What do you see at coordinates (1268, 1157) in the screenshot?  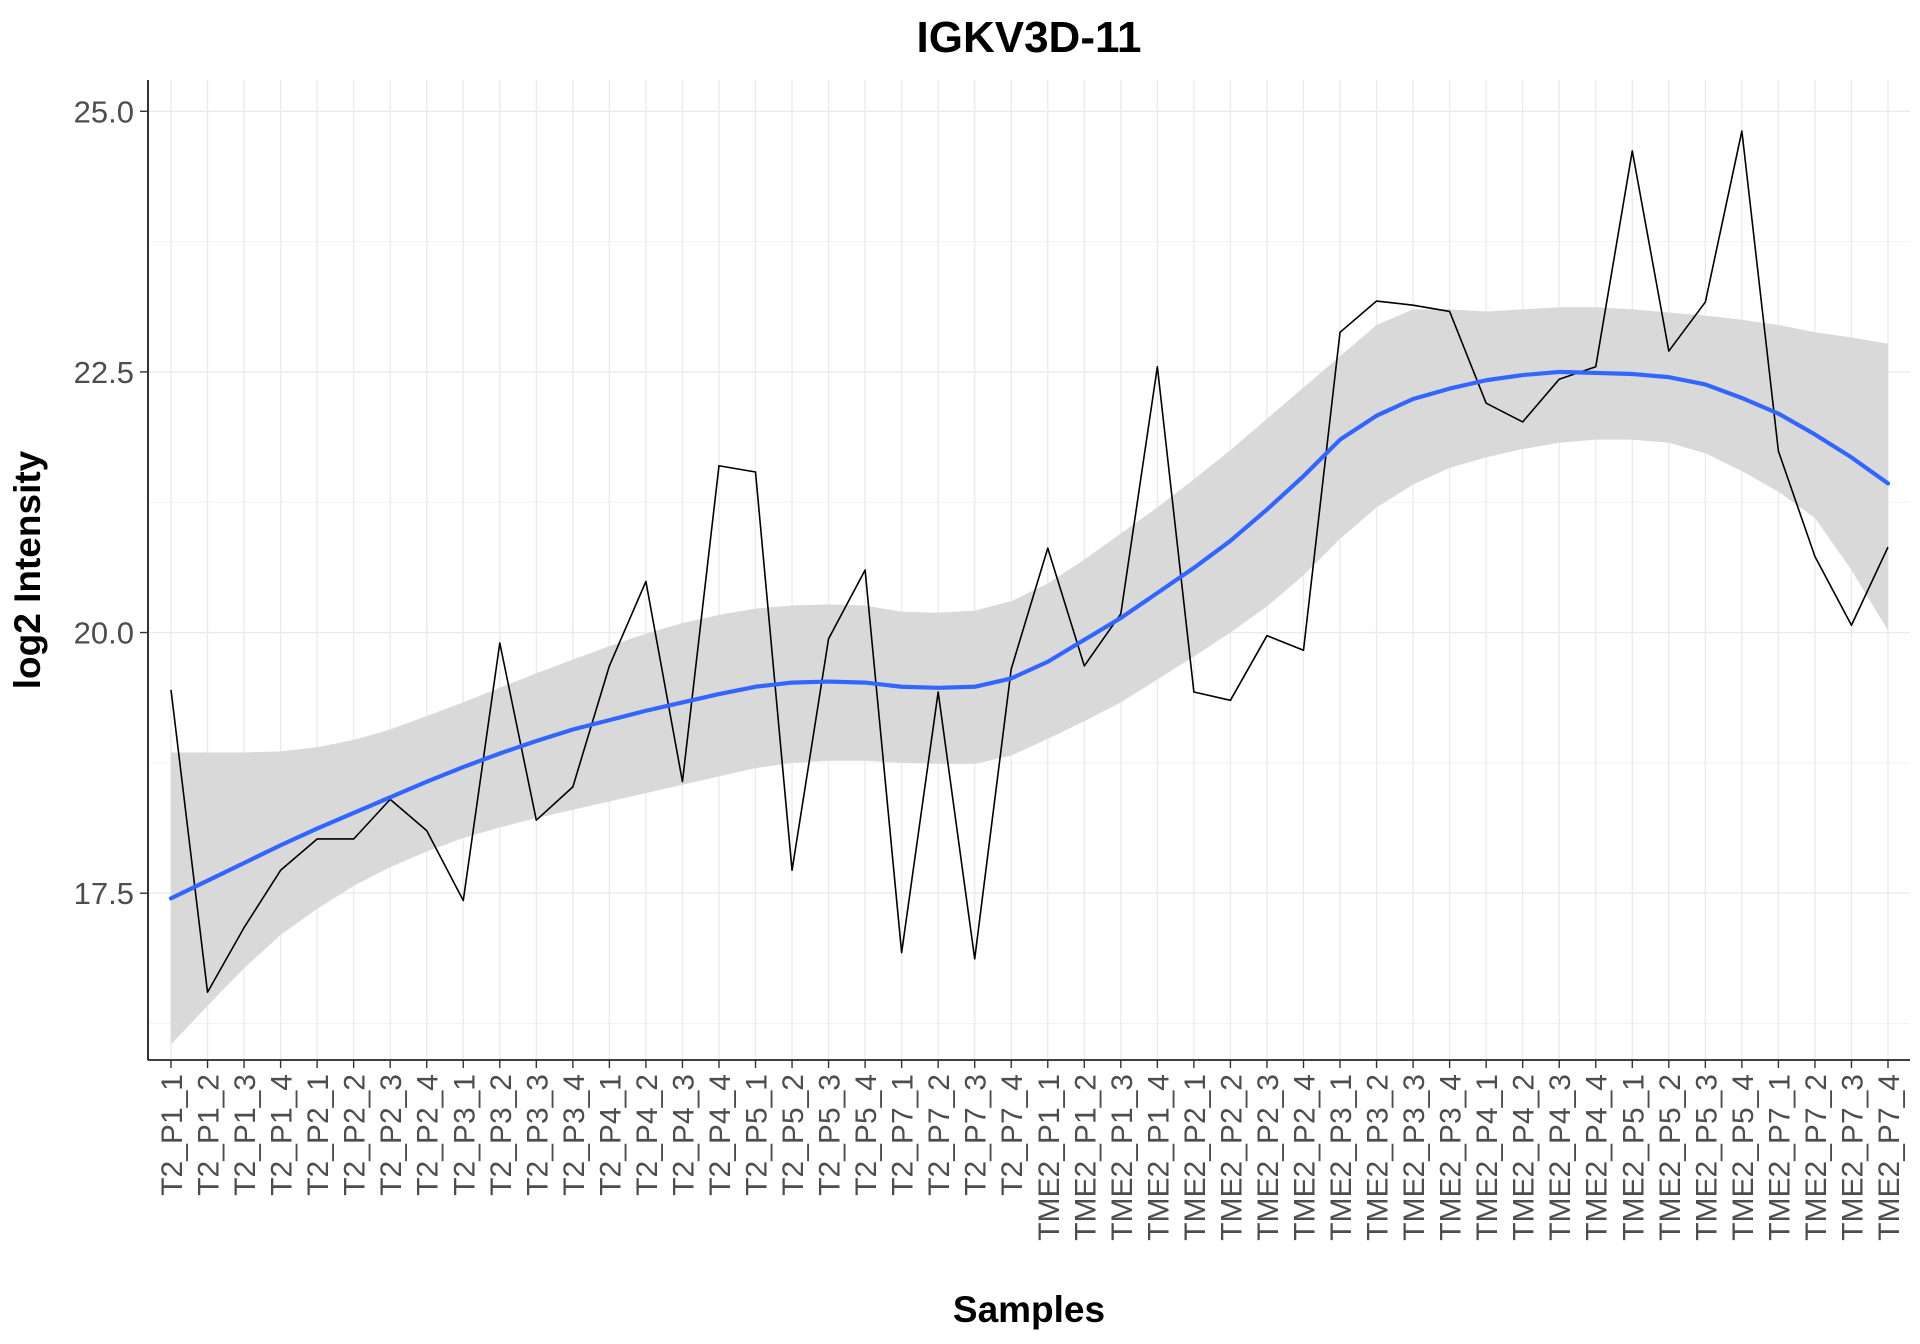 I see `x-tick-label: TME2_P2_3` at bounding box center [1268, 1157].